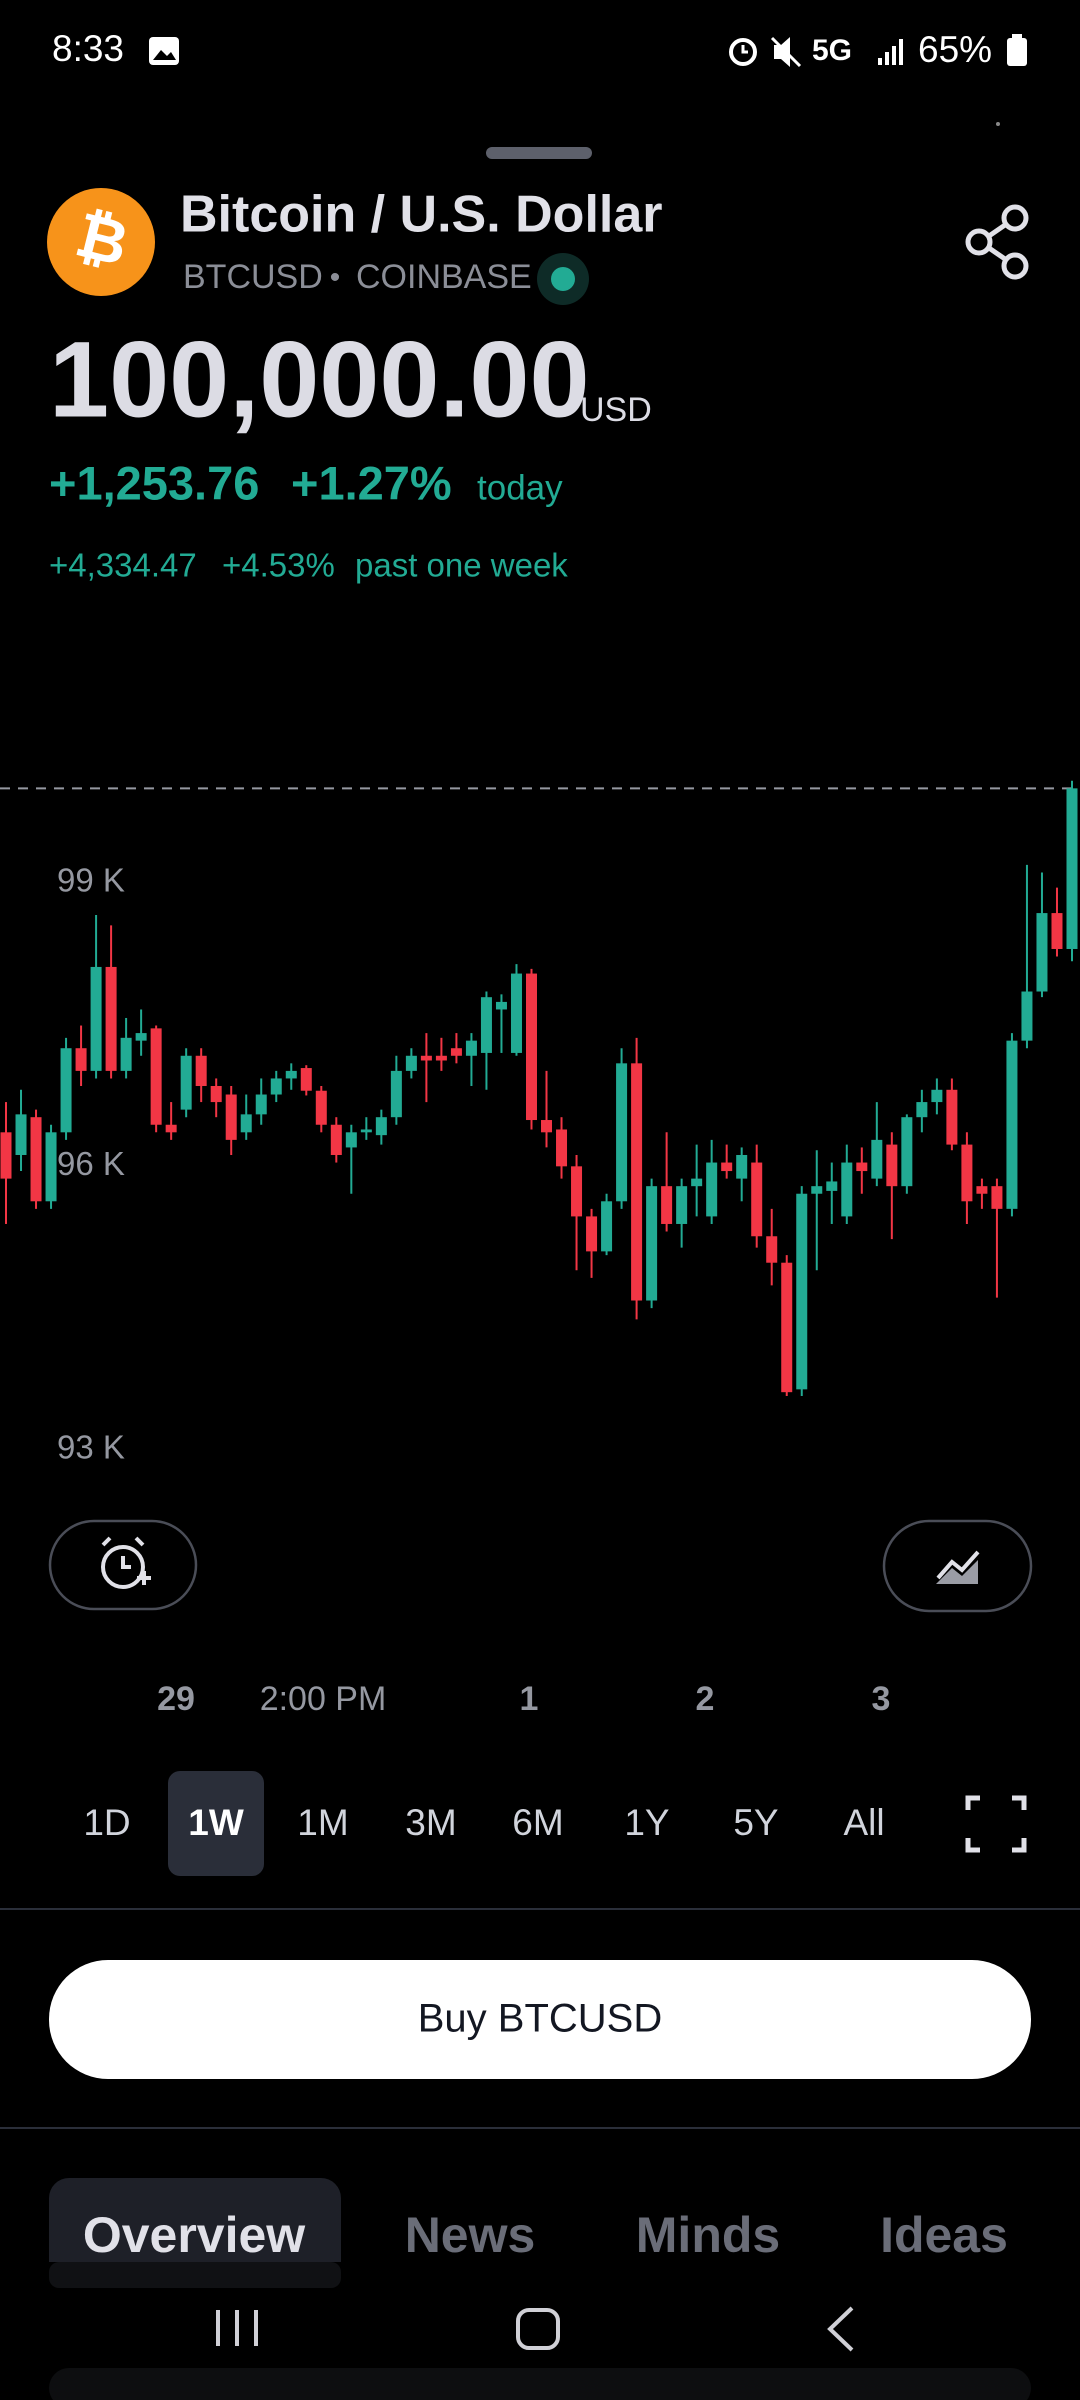 The image size is (1080, 2400). What do you see at coordinates (91, 880) in the screenshot?
I see `y-tick-label: 99 K` at bounding box center [91, 880].